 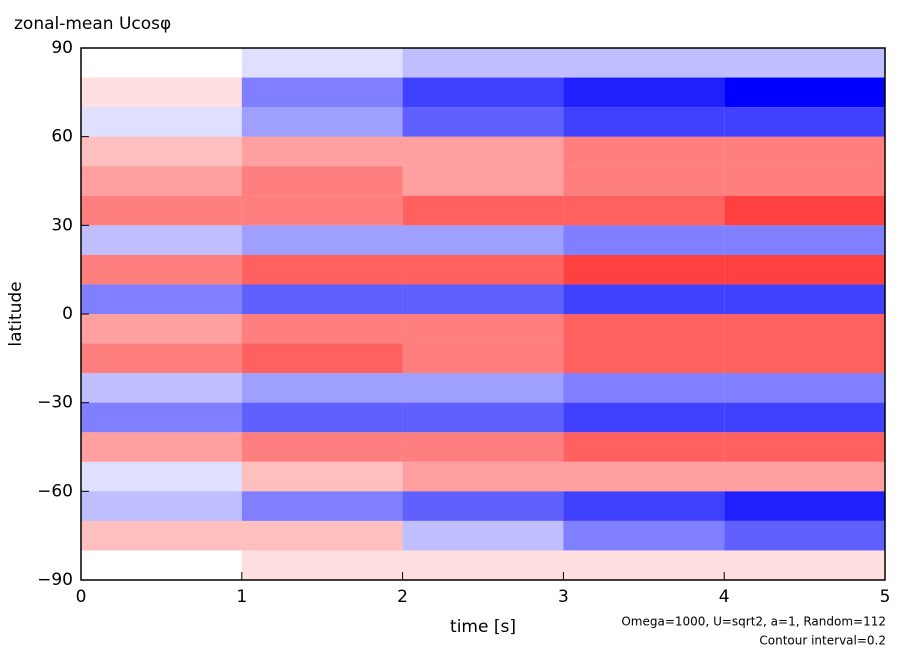 I want to click on y-tick-label: −60, so click(x=55, y=491).